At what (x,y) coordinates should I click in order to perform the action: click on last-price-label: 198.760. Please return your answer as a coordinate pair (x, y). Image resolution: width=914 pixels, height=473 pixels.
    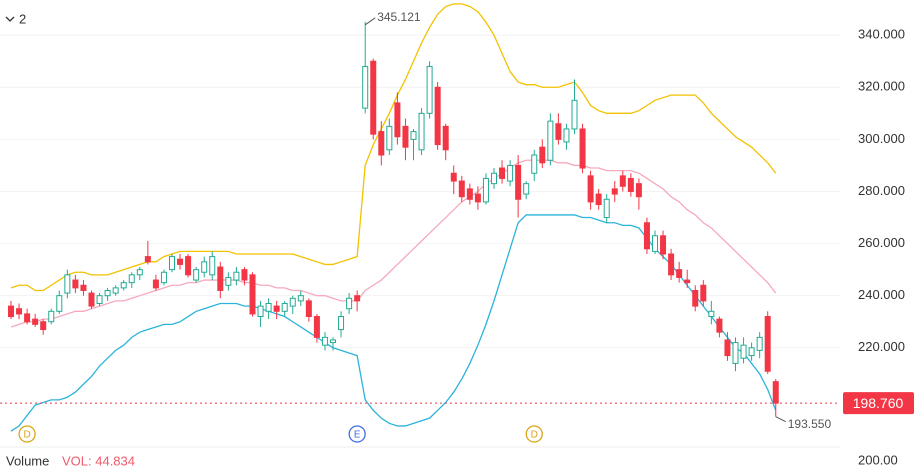
    Looking at the image, I should click on (878, 403).